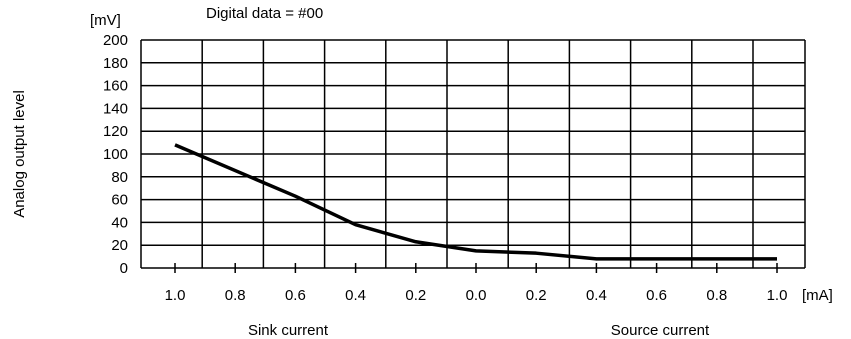 This screenshot has height=339, width=851. I want to click on x-unit-label: [mA], so click(817, 295).